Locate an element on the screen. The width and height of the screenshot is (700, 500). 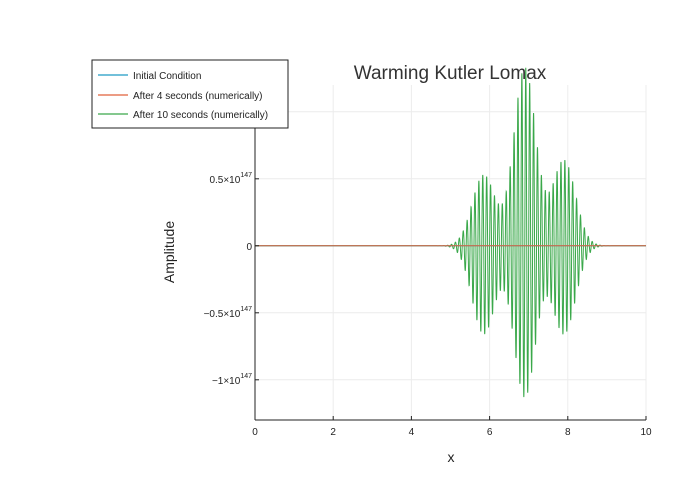
y-axis-label: Amplitude is located at coordinates (169, 252).